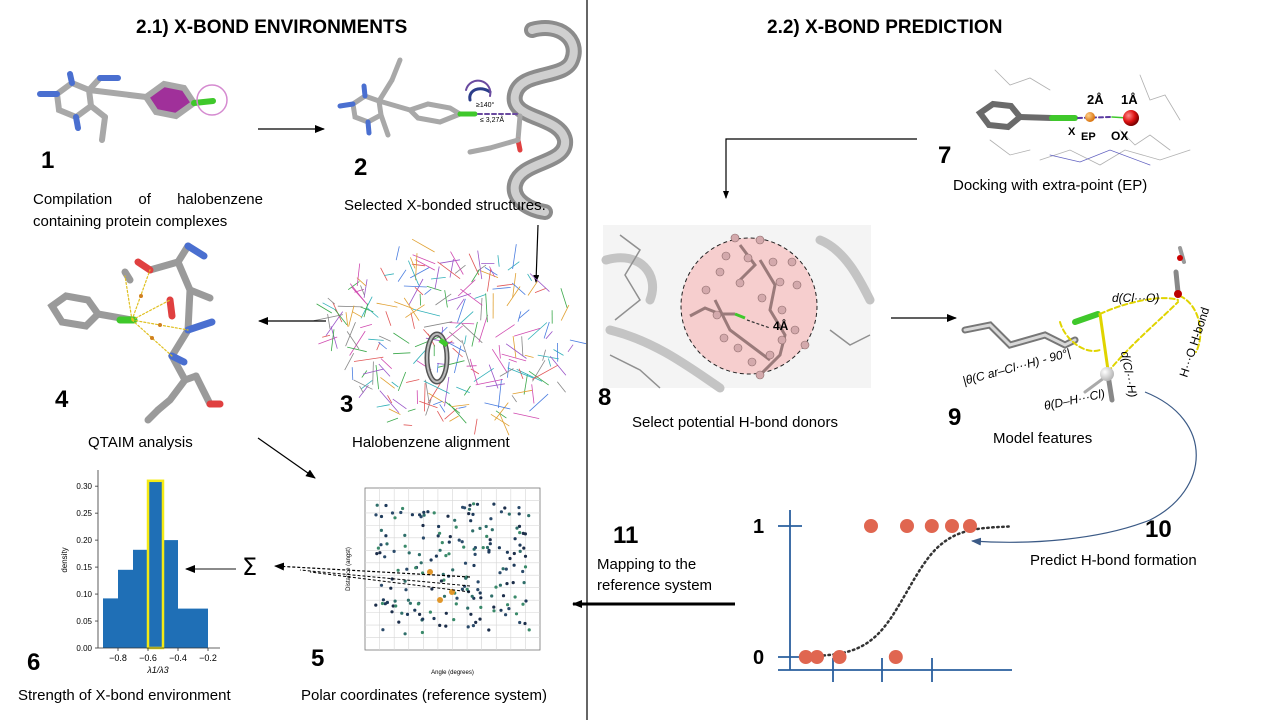 The width and height of the screenshot is (1280, 720). I want to click on step8-hbond-donors, so click(738, 309).